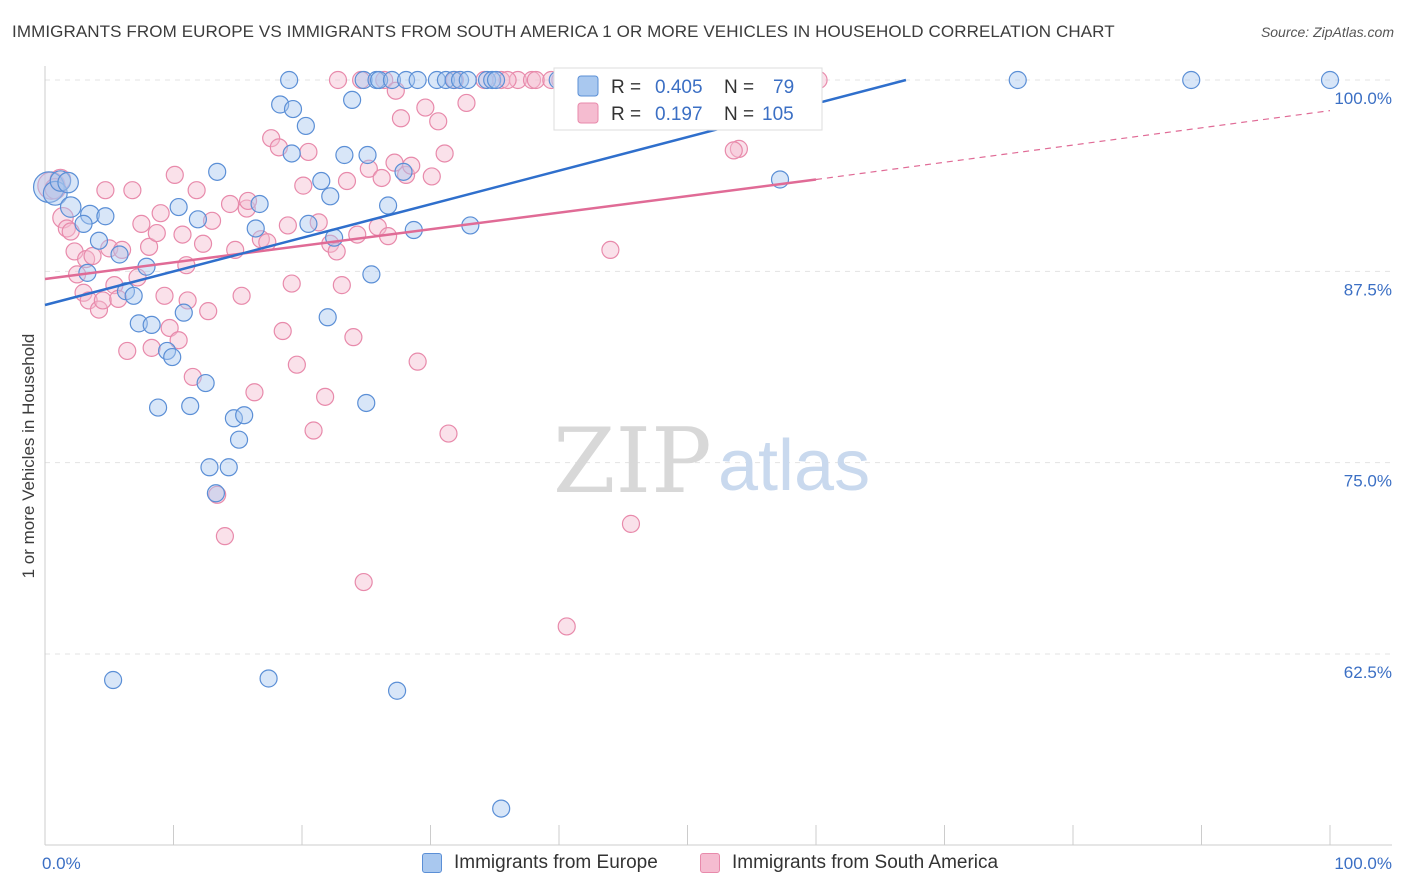 The width and height of the screenshot is (1406, 892). I want to click on stats-swatch-south-america, so click(588, 113).